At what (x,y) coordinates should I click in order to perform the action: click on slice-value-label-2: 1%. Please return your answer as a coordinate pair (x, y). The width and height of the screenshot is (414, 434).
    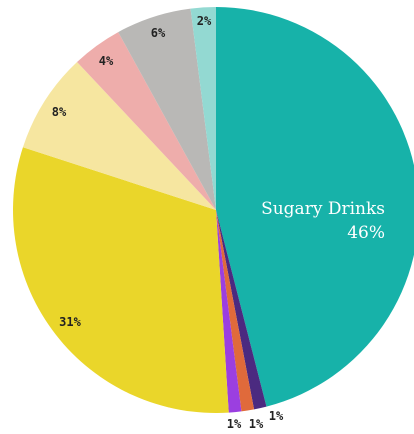
    Looking at the image, I should click on (276, 416).